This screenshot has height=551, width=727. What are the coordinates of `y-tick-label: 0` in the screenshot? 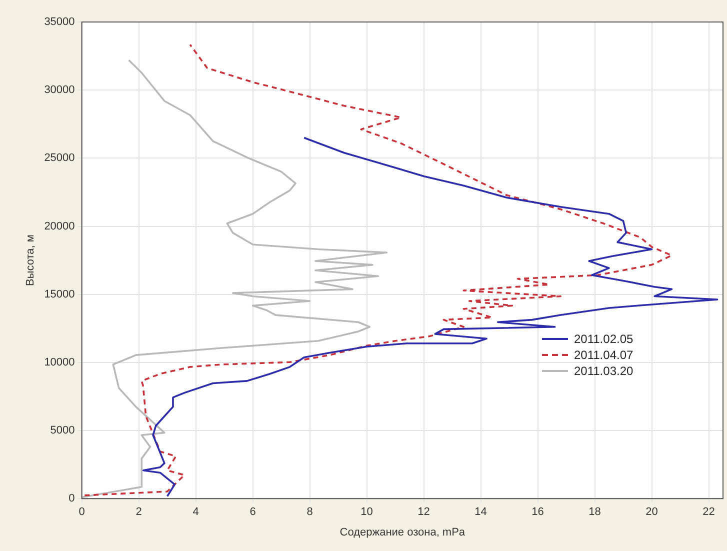 It's located at (71, 498).